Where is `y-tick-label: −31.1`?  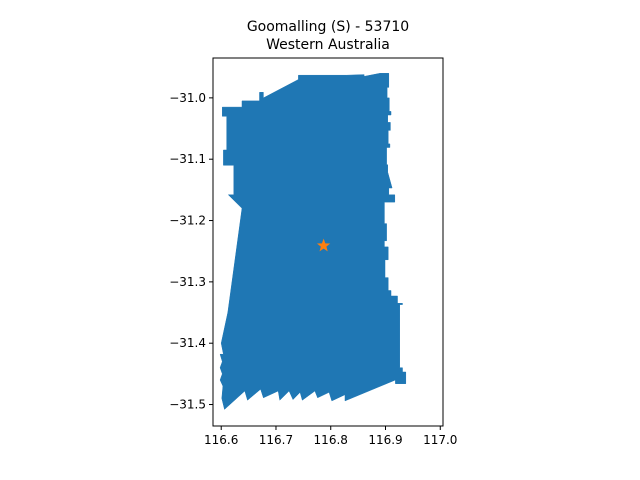 y-tick-label: −31.1 is located at coordinates (187, 159).